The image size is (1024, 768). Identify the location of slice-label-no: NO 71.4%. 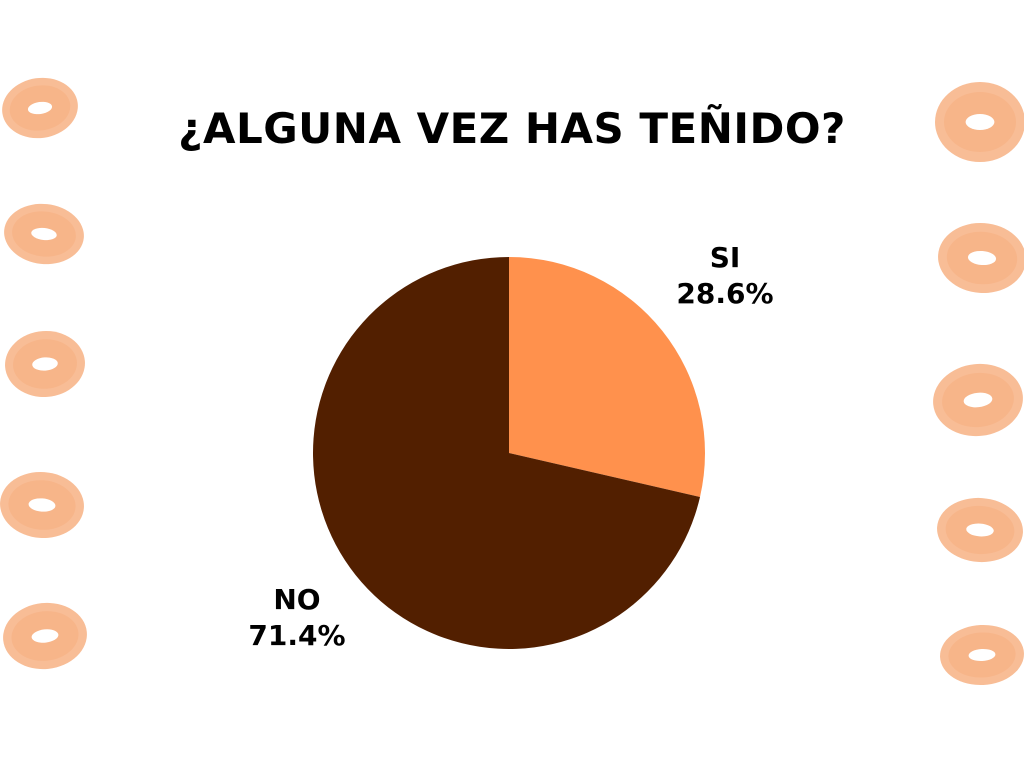
(297, 618).